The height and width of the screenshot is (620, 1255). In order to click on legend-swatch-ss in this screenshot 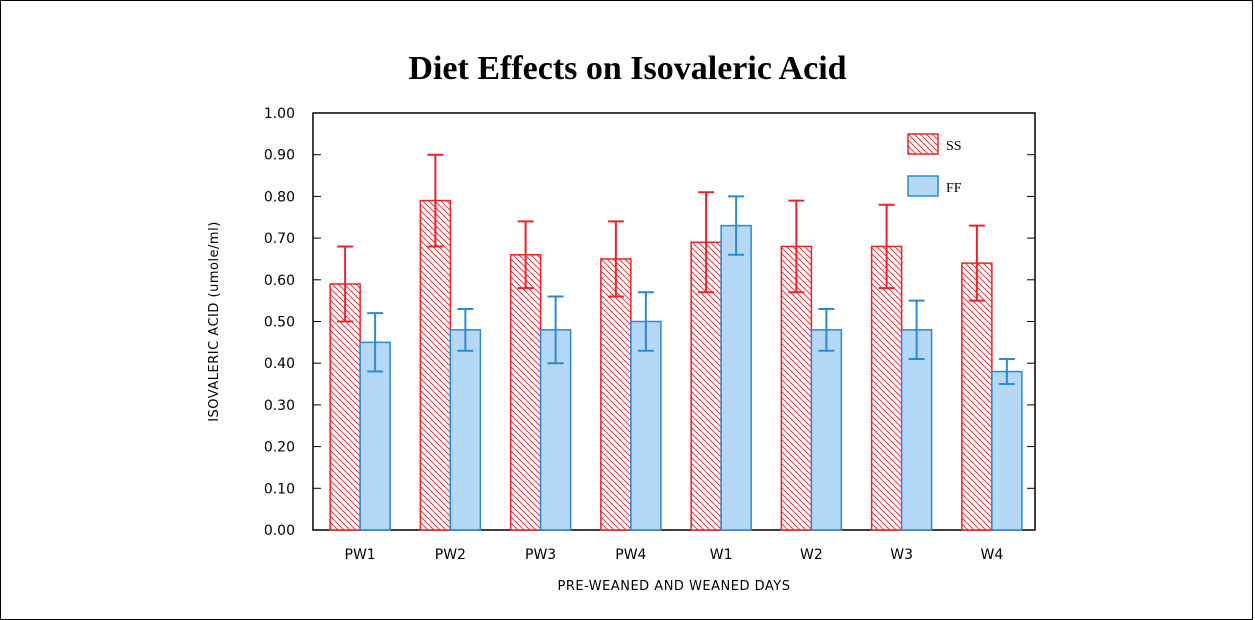, I will do `click(923, 144)`.